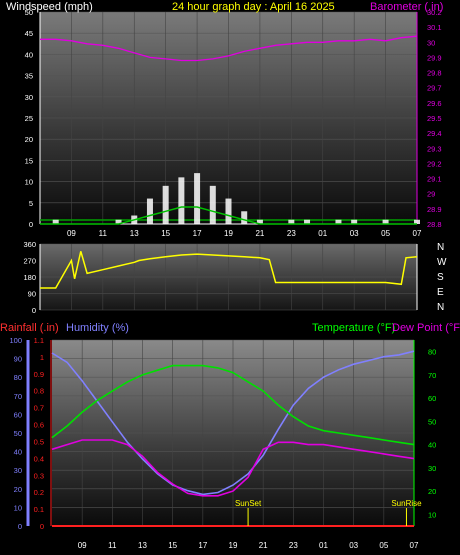 This screenshot has height=555, width=460. What do you see at coordinates (434, 224) in the screenshot?
I see `barometer-tick-label: 28.8` at bounding box center [434, 224].